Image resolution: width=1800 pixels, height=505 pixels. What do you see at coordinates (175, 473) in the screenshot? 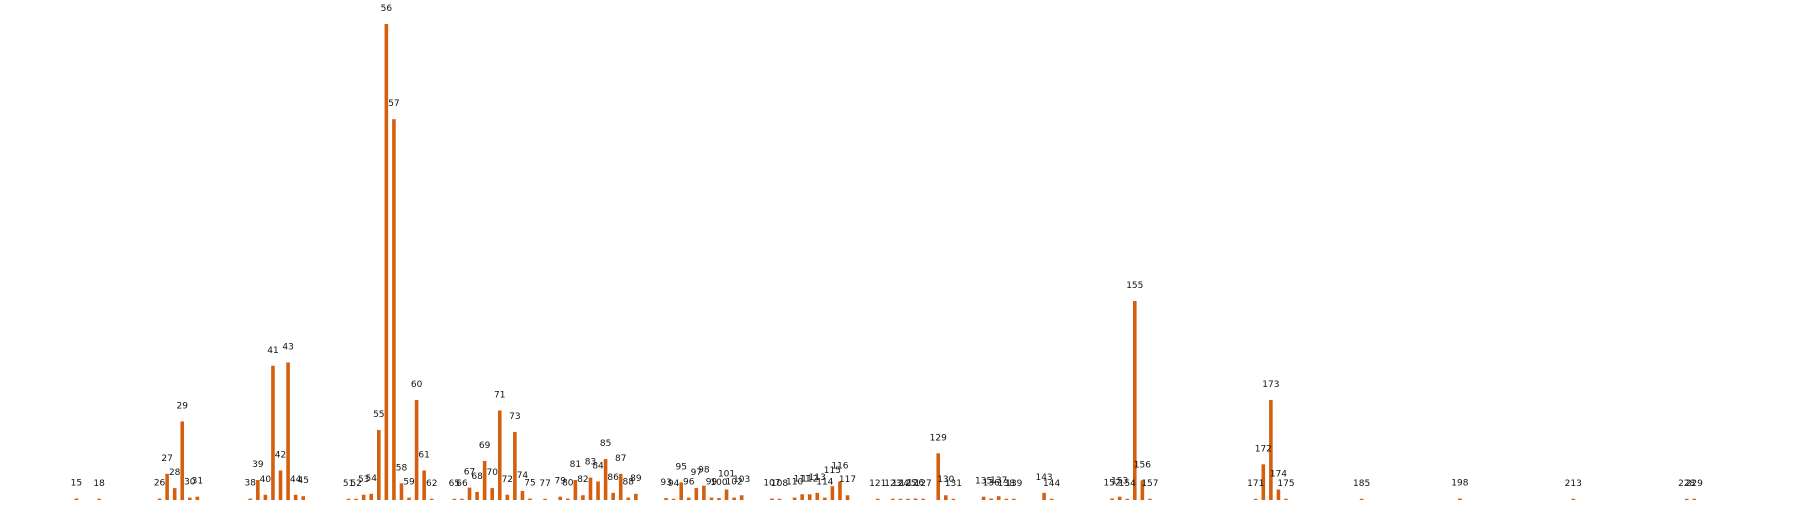
I see `data-label-28: 28` at bounding box center [175, 473].